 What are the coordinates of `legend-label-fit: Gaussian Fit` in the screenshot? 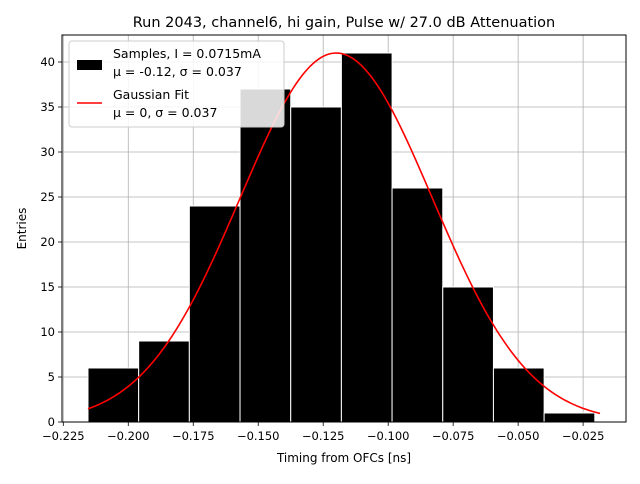 It's located at (151, 94).